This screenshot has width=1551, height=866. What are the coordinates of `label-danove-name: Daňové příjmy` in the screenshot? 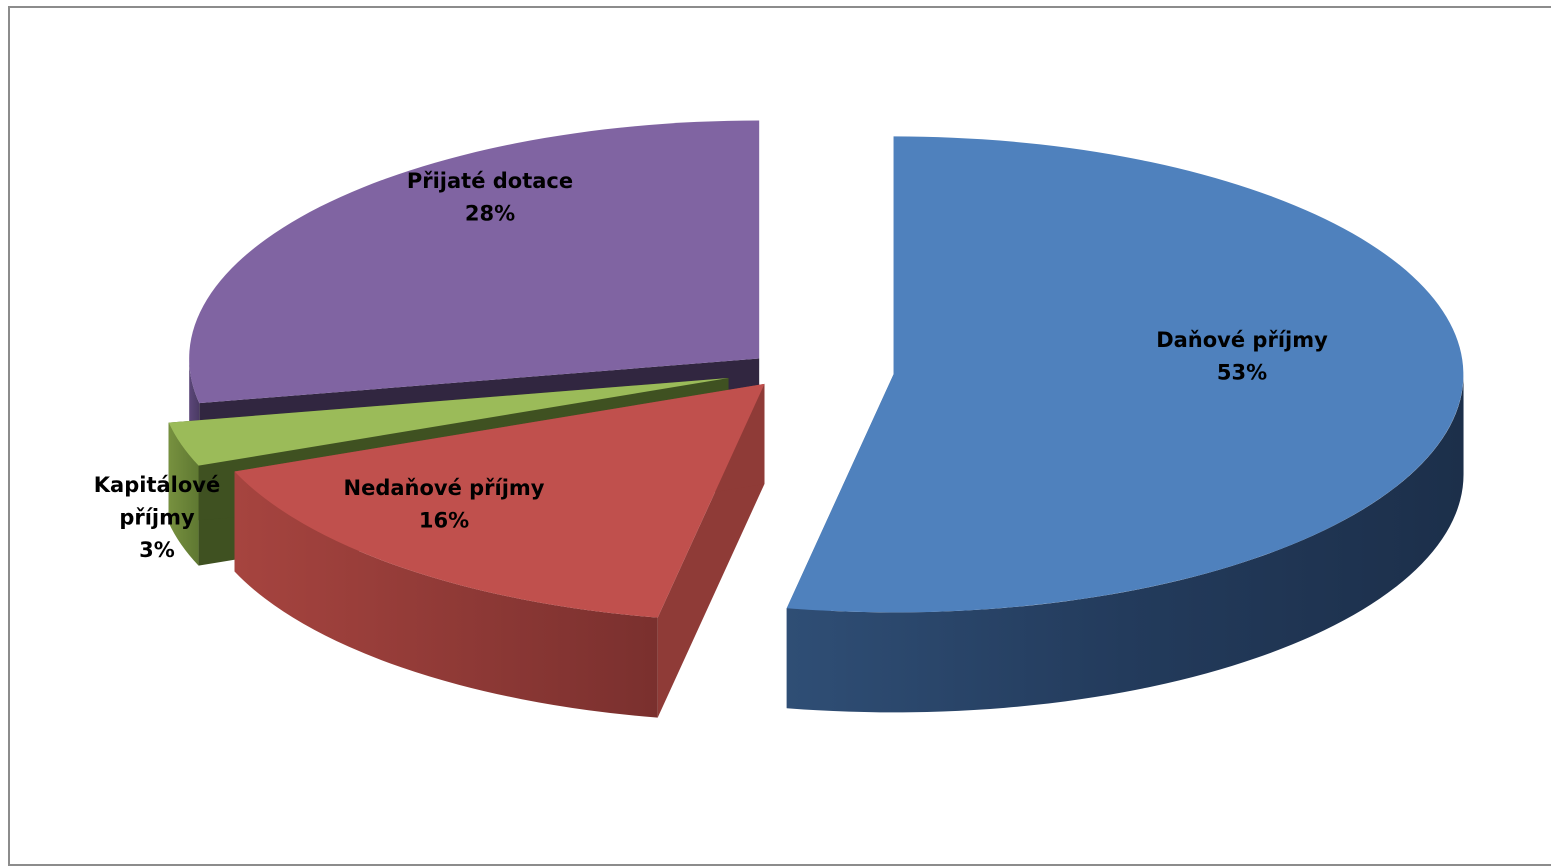 It's located at (1242, 340).